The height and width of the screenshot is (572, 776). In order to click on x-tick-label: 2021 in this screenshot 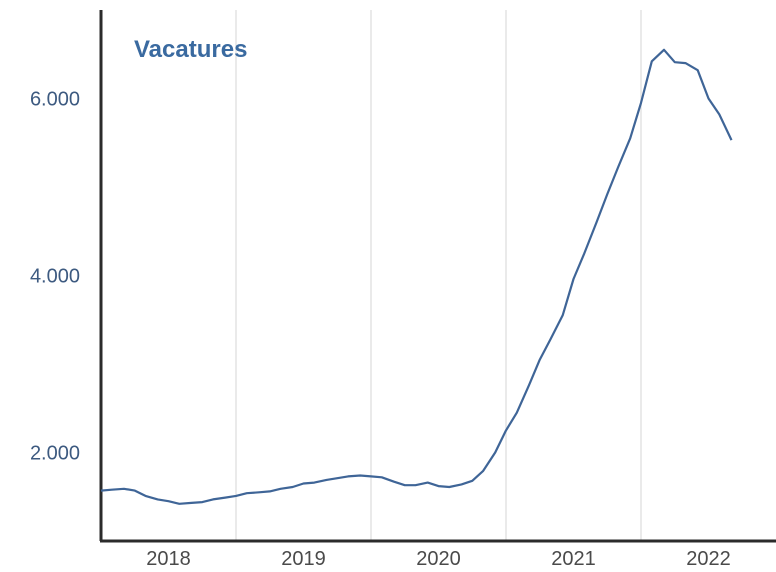, I will do `click(573, 559)`.